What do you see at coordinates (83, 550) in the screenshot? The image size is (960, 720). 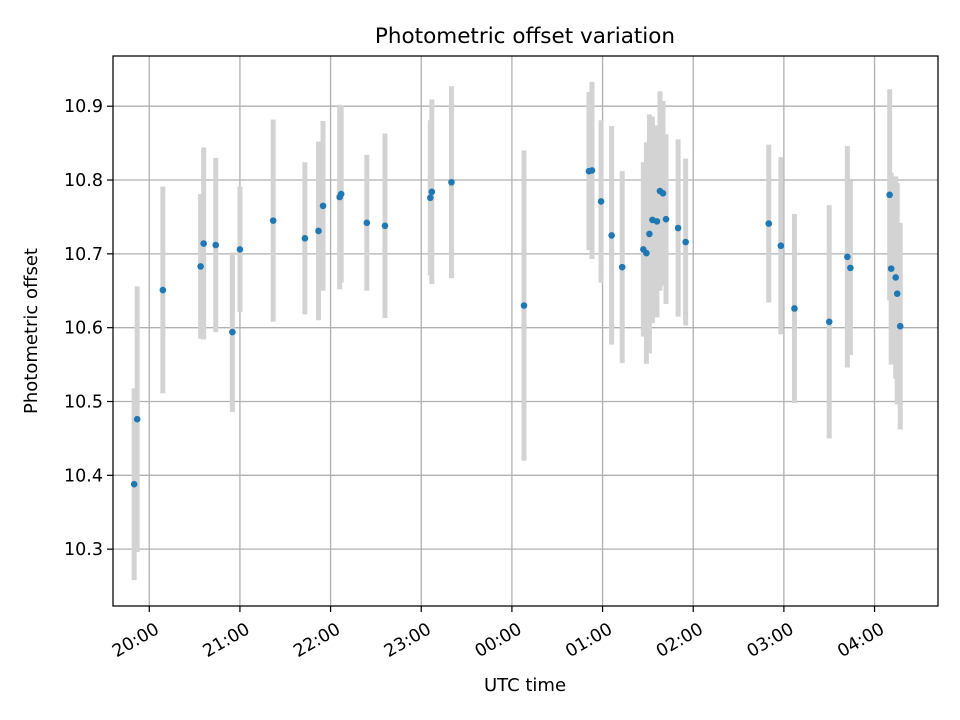 I see `y-tick-label: 10.3` at bounding box center [83, 550].